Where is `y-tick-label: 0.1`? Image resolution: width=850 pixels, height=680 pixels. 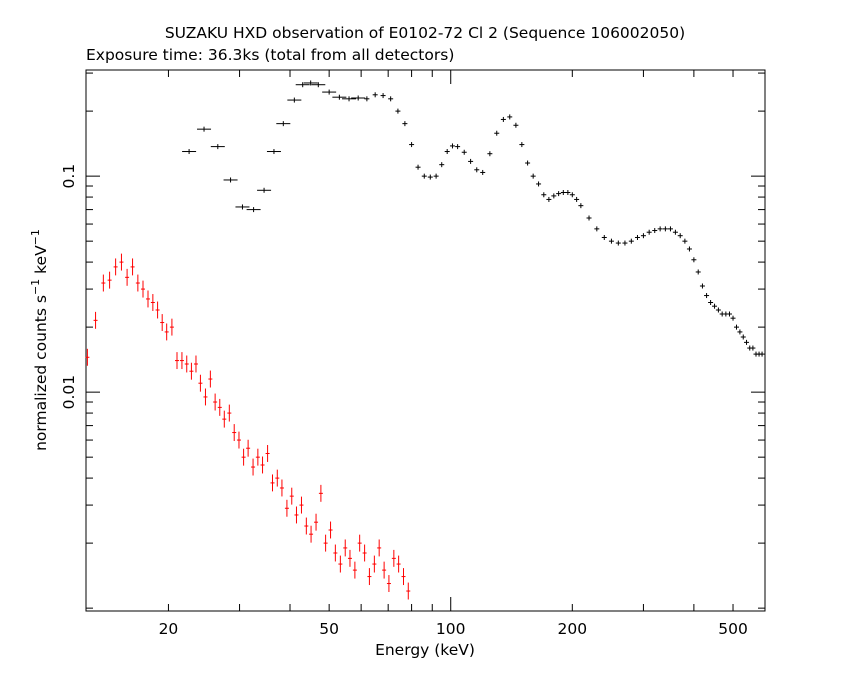 y-tick-label: 0.1 is located at coordinates (69, 176).